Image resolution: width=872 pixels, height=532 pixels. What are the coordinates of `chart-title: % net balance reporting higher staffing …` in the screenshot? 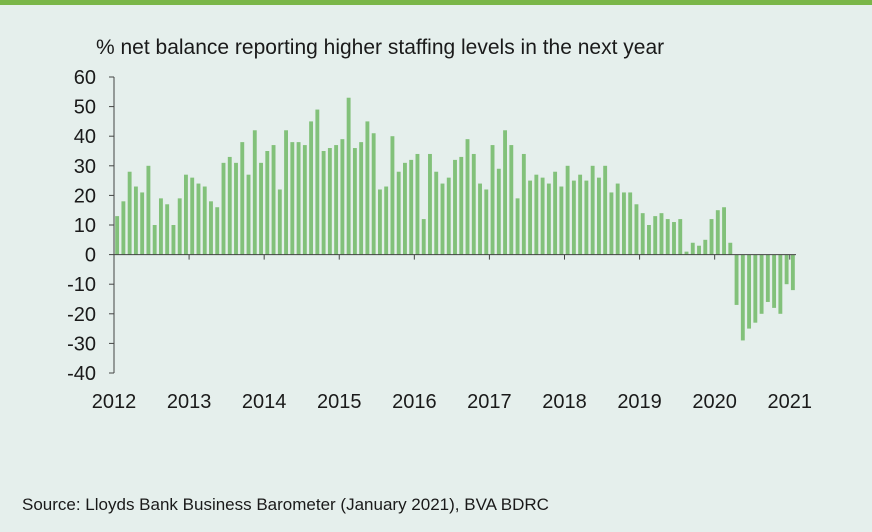 It's located at (380, 47).